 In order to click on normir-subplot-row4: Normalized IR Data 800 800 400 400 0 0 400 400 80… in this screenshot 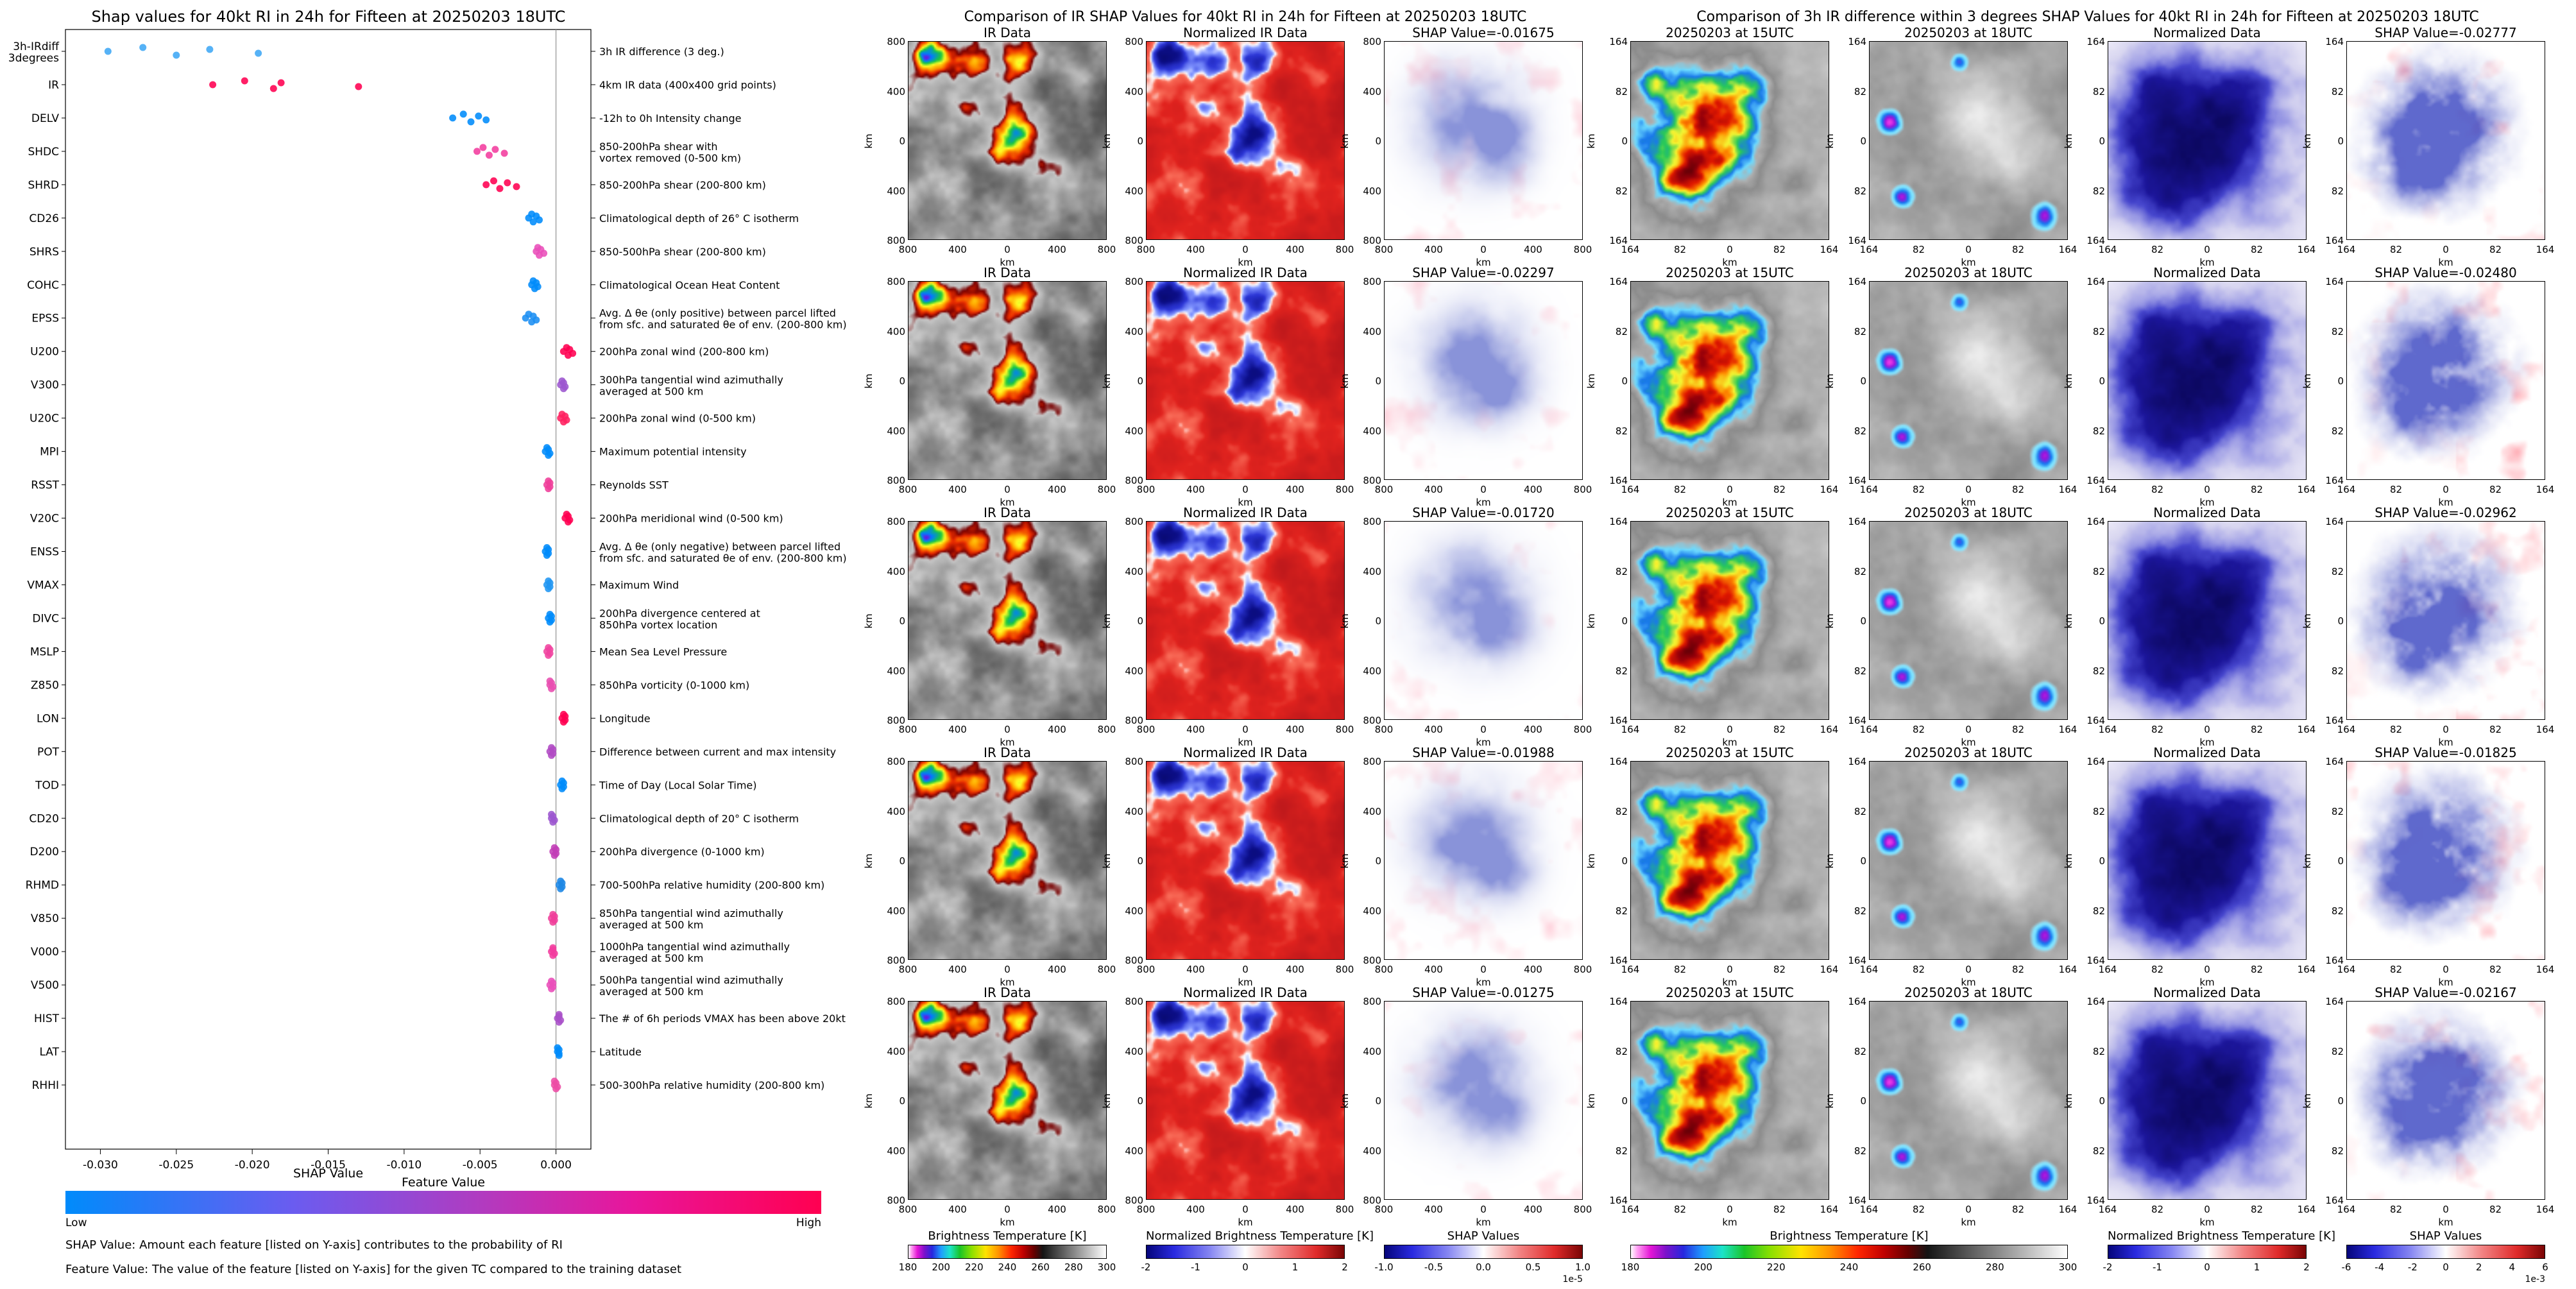, I will do `click(1227, 866)`.